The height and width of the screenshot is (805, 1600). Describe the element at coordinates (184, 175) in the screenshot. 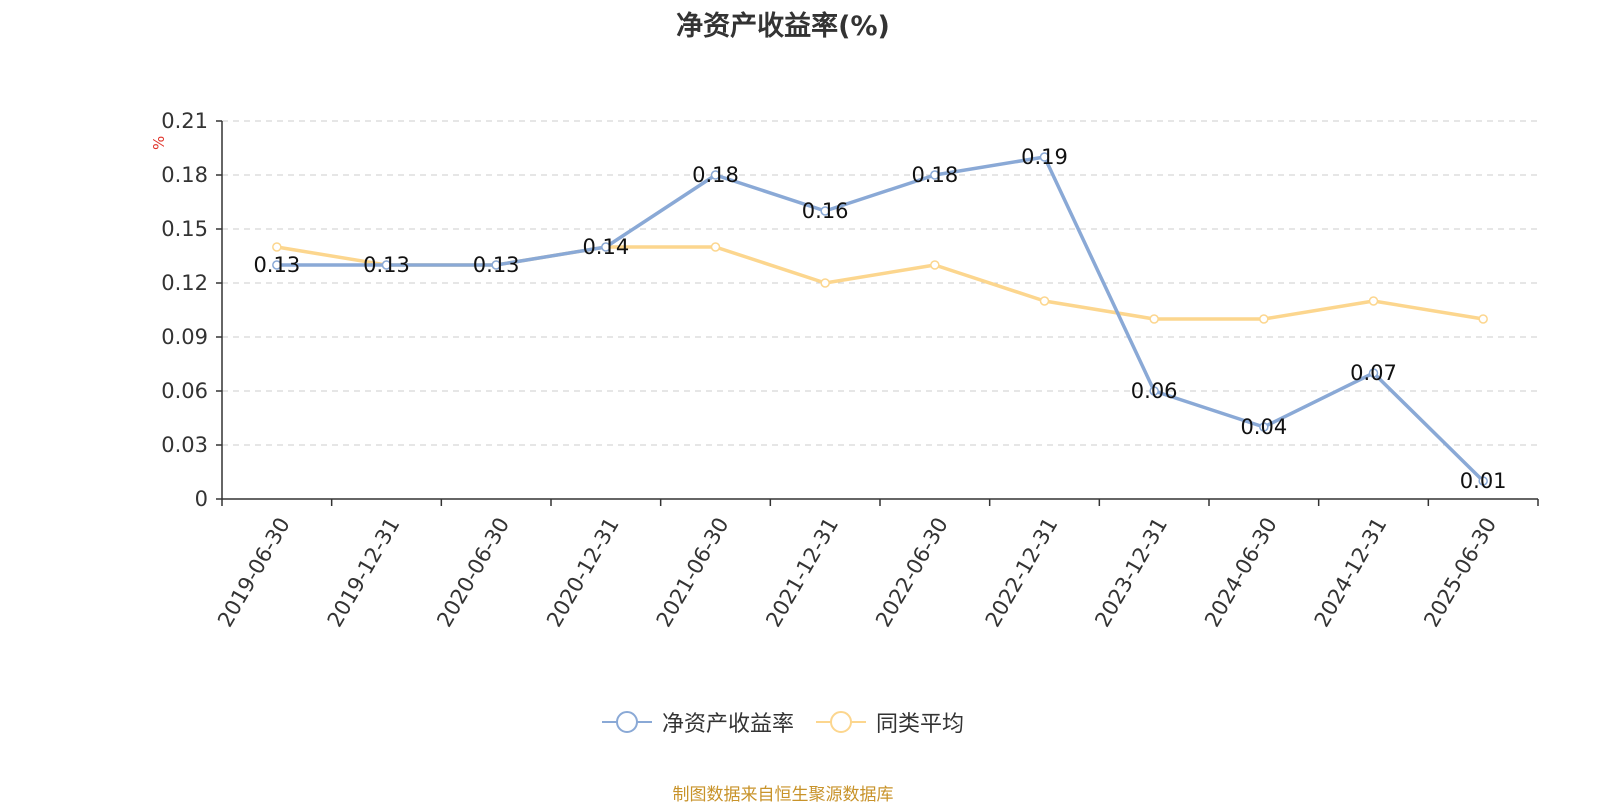

I see `y-tick-label: 0.18` at that location.